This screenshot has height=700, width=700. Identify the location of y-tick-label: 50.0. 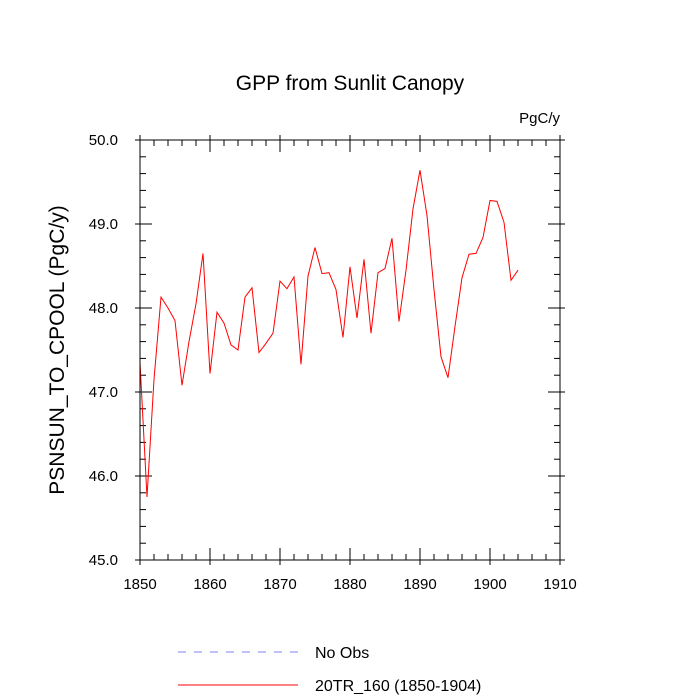
(103, 140).